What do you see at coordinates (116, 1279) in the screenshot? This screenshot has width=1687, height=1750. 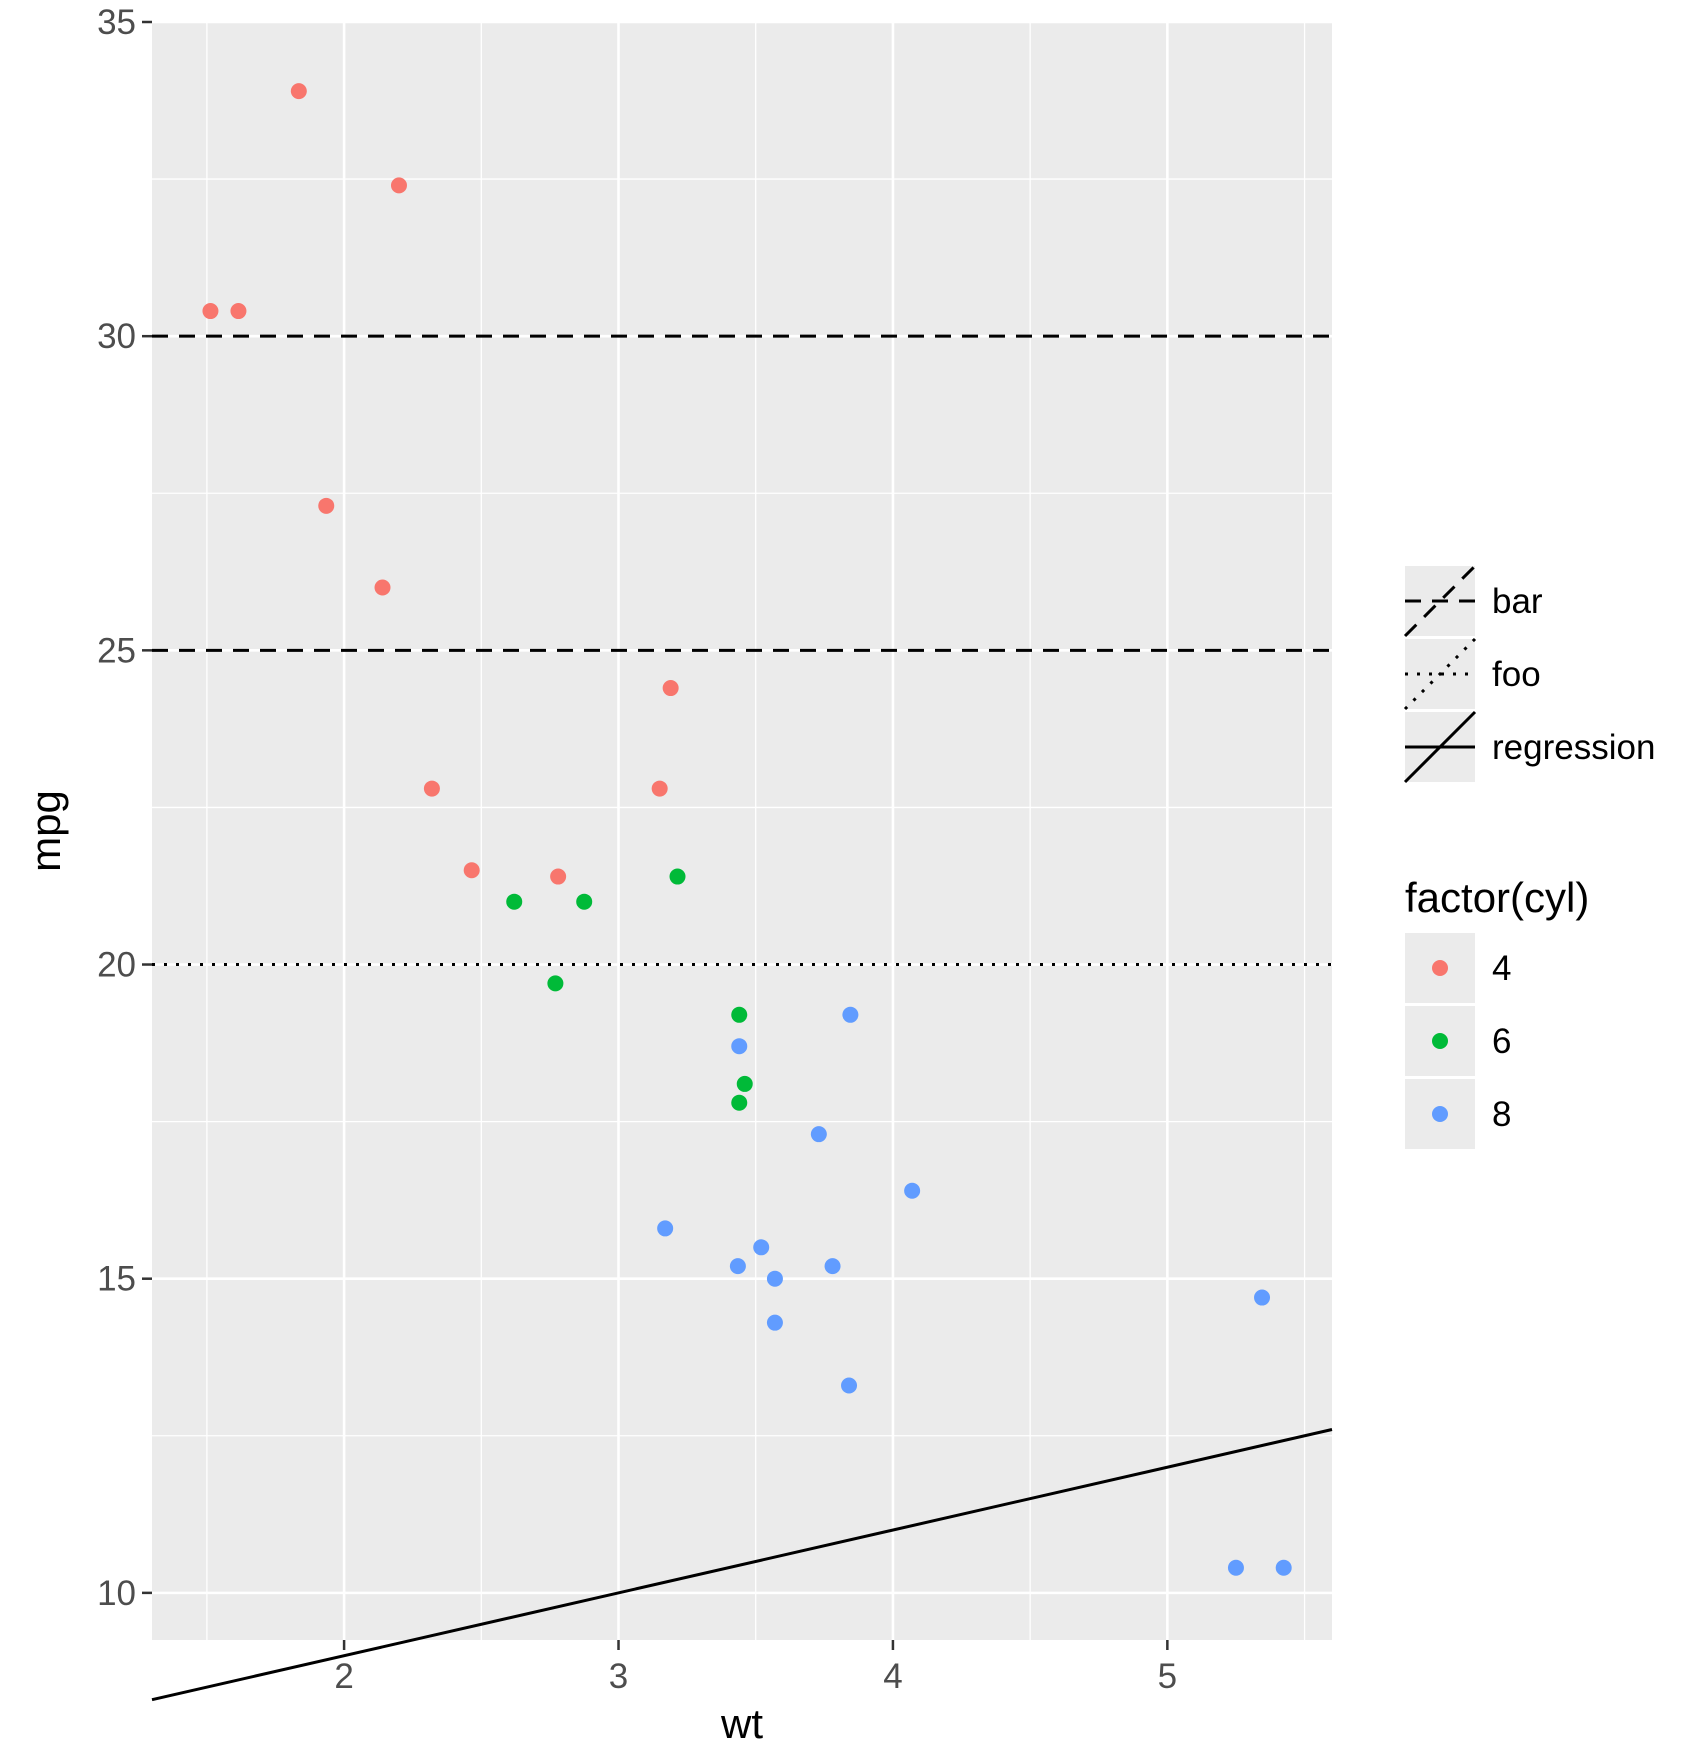 I see `y-tick-label: 15` at bounding box center [116, 1279].